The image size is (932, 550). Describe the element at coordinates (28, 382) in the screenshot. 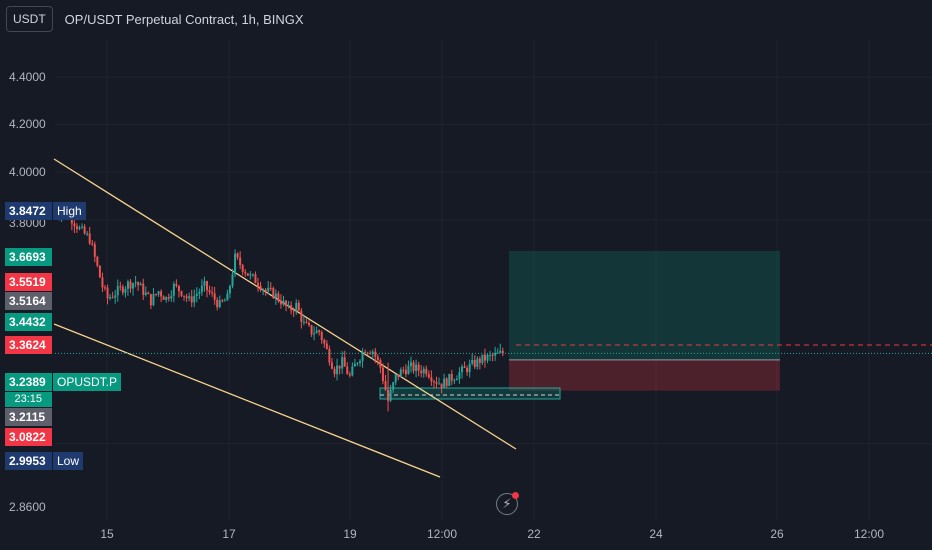

I see `current-price-tag: 3.2389` at that location.